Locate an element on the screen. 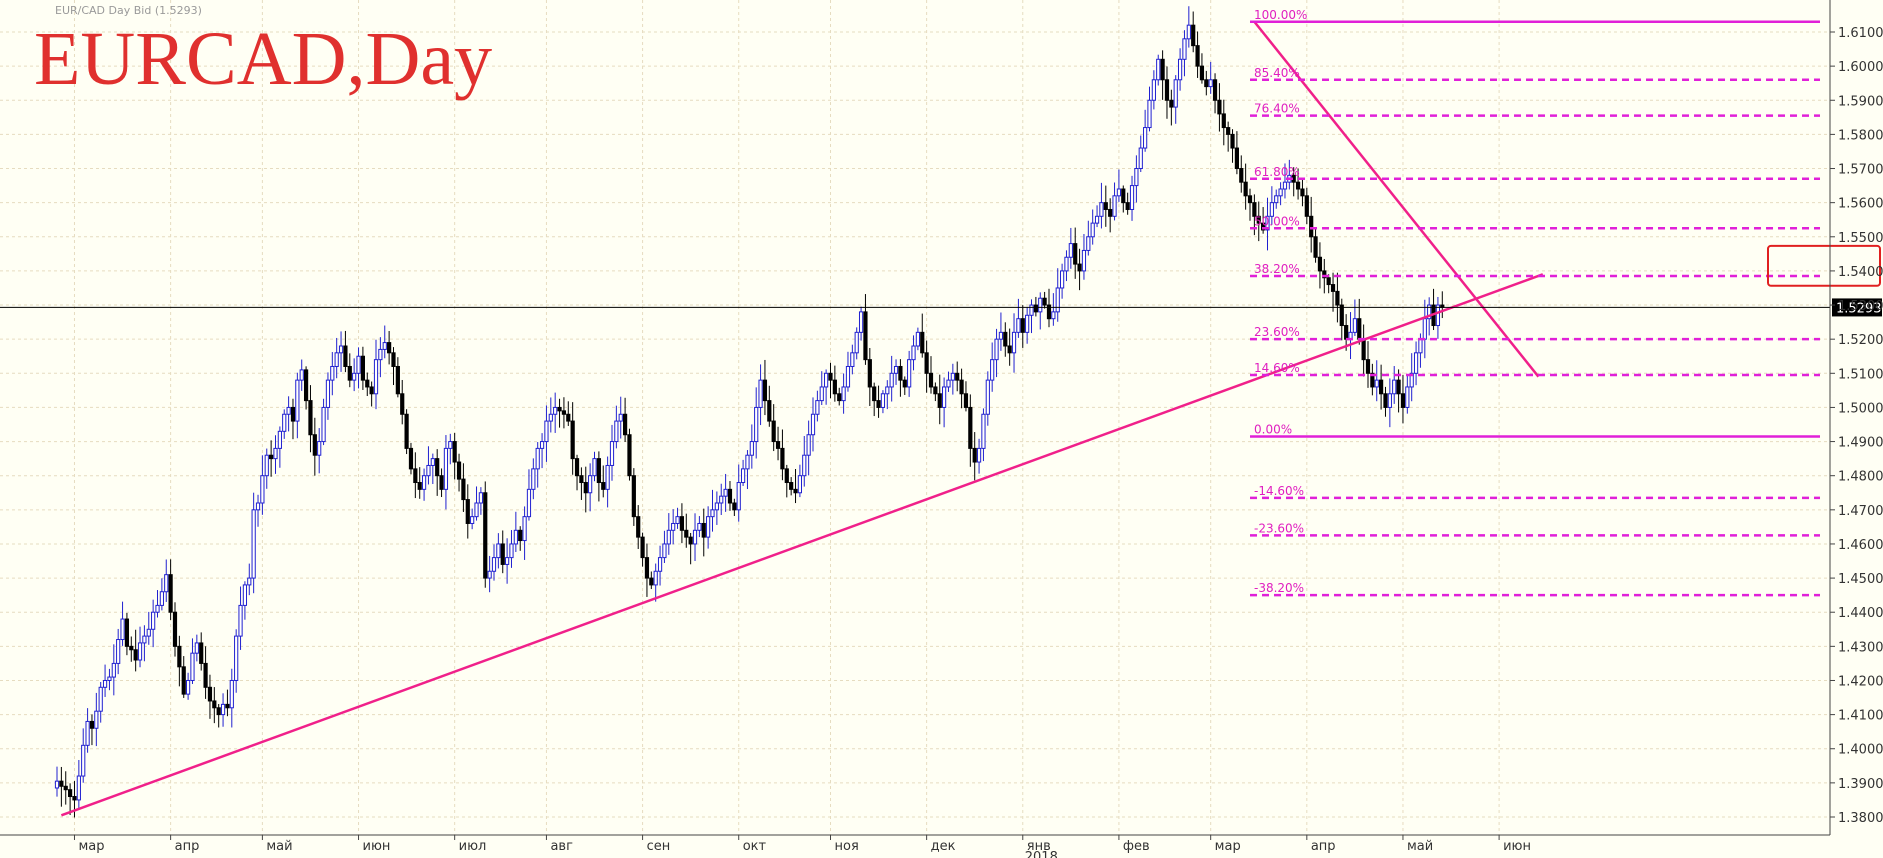 This screenshot has height=858, width=1883. price-tick-label: 1.5000 is located at coordinates (1860, 408).